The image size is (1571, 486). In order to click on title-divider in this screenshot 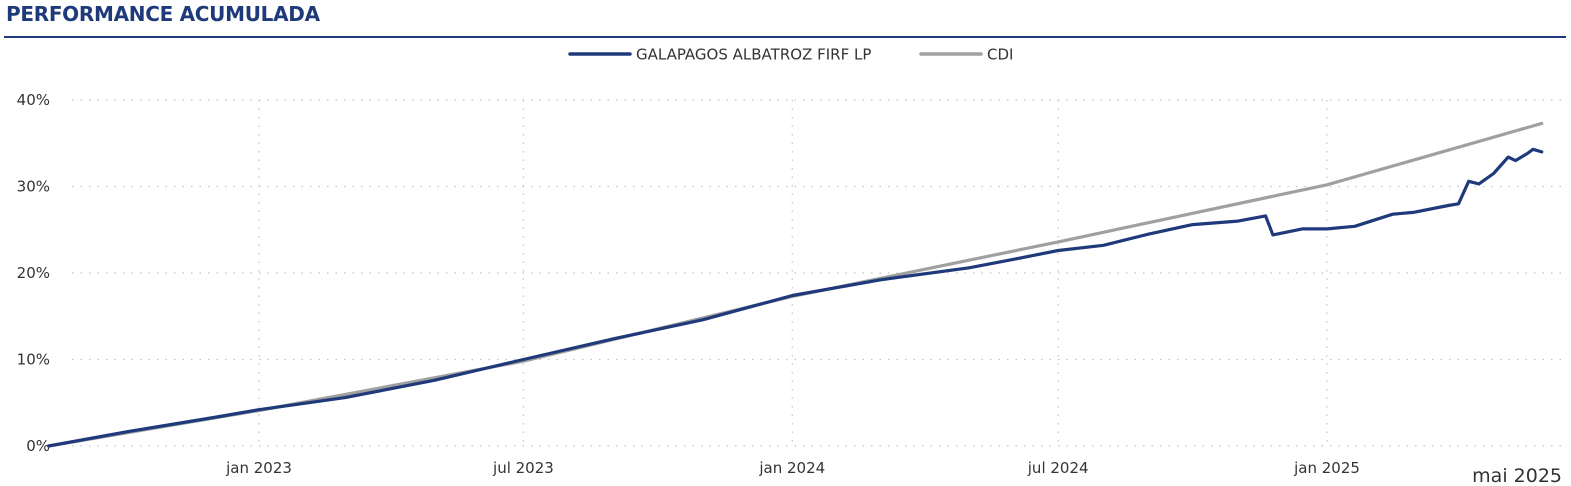, I will do `click(785, 37)`.